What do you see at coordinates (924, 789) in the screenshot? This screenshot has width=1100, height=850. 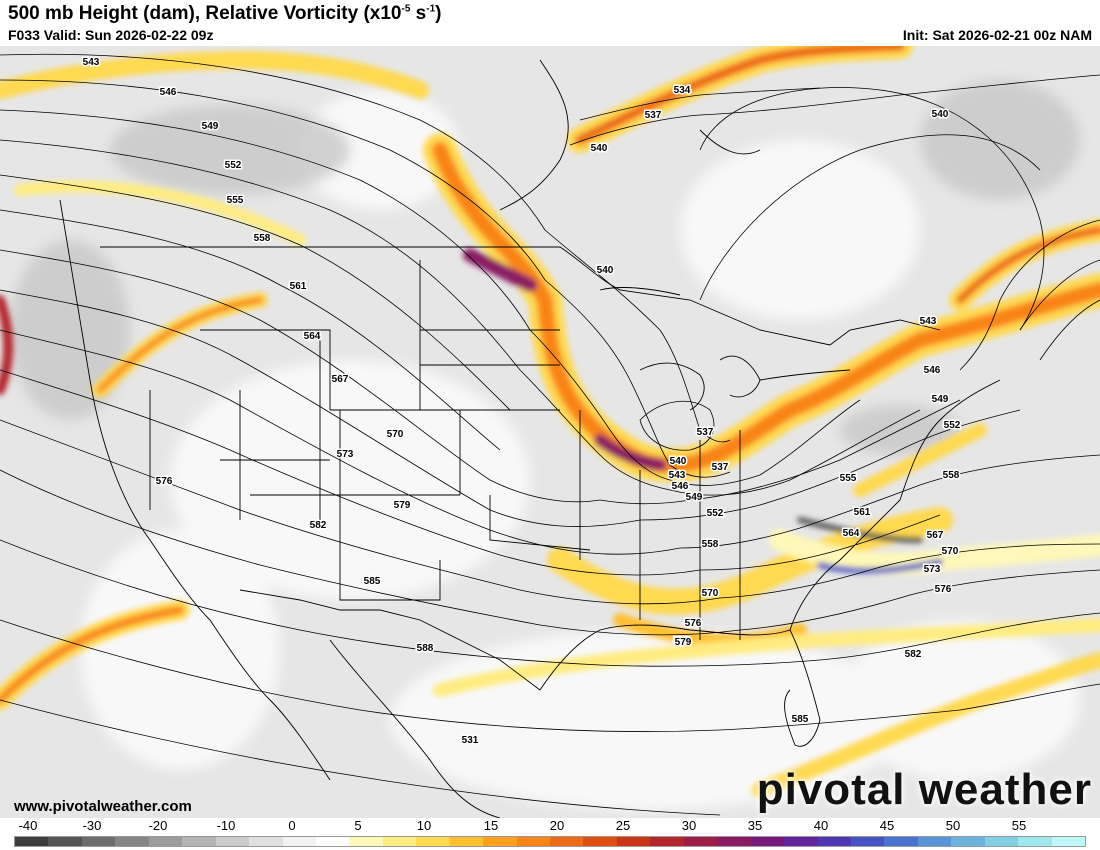 I see `pivotal-weather-logo: pivotal weather` at bounding box center [924, 789].